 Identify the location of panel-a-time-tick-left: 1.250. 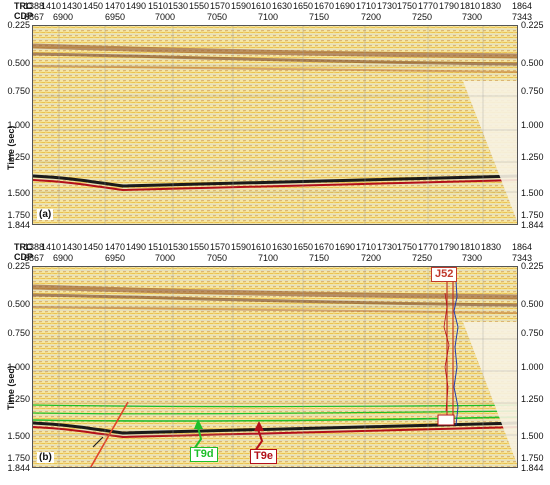
(18, 157).